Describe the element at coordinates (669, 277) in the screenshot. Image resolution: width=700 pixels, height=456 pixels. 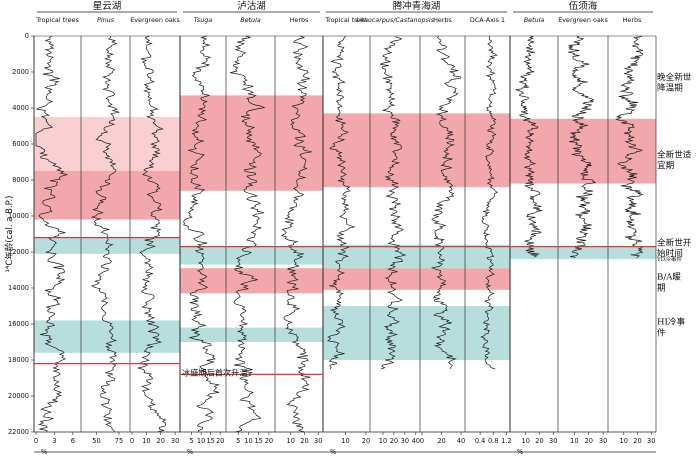
I see `annotation: B/A暖` at that location.